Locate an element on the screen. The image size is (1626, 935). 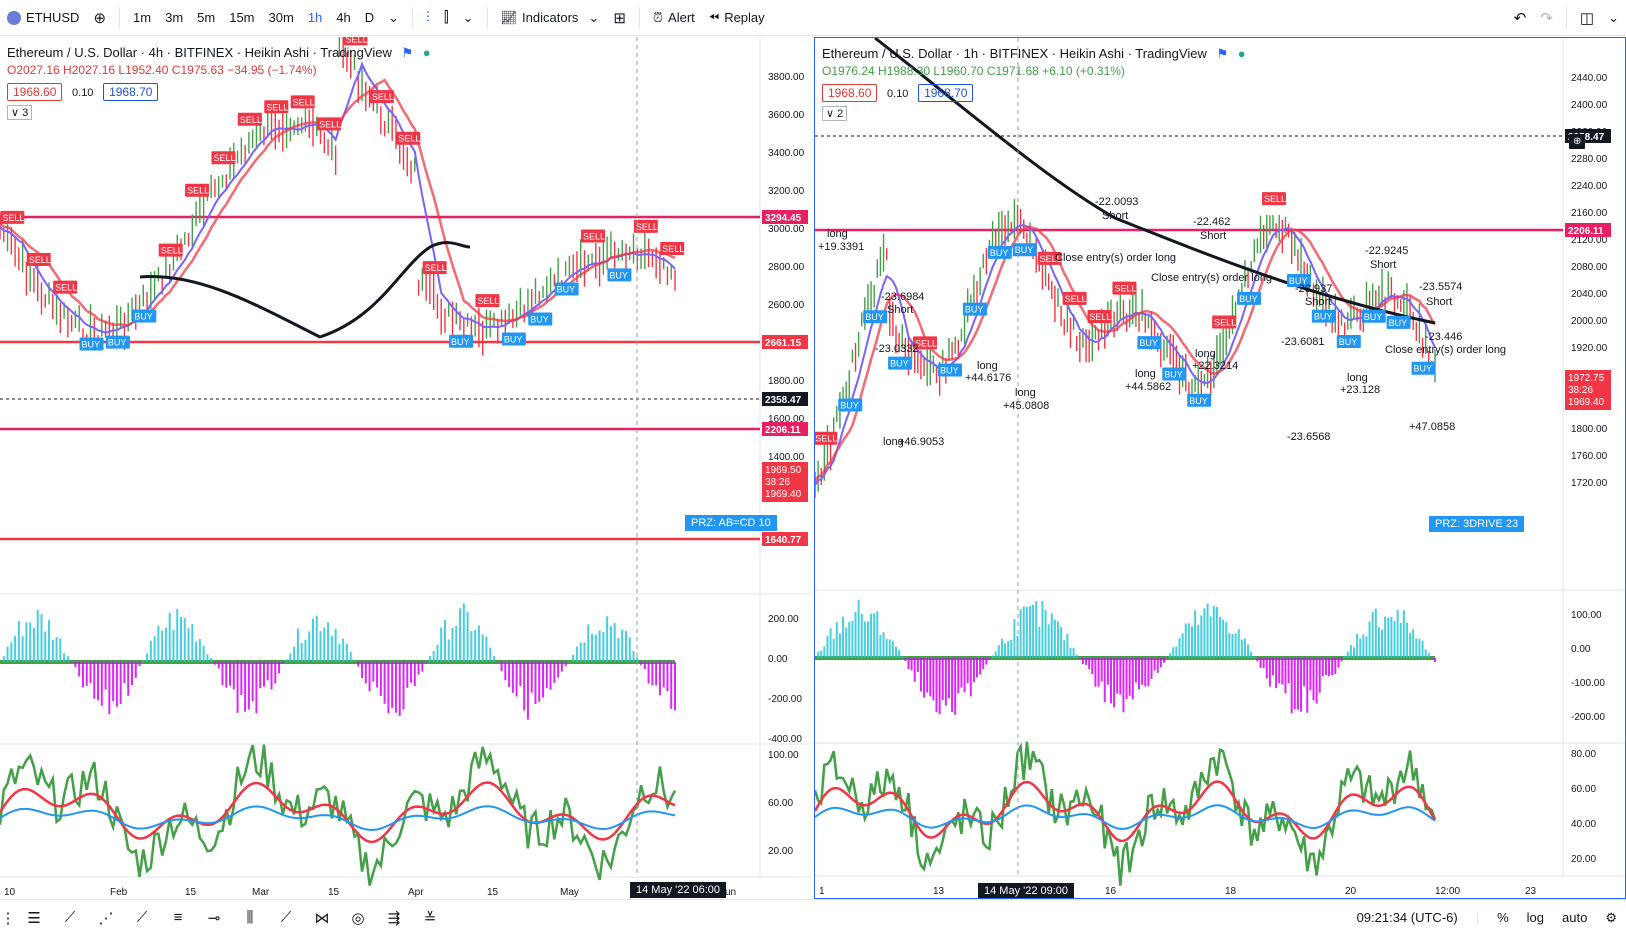
replay-button: ⏪︎ Replay is located at coordinates (736, 17).